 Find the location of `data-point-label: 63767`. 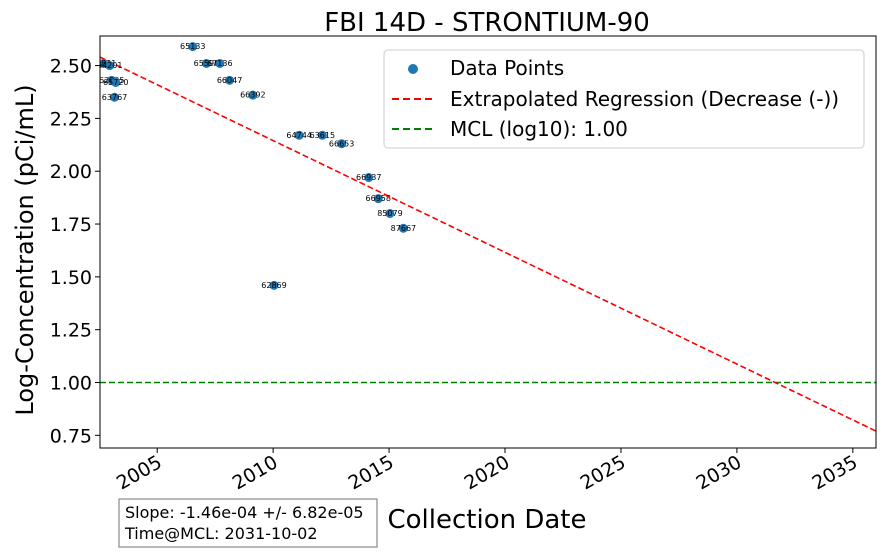

data-point-label: 63767 is located at coordinates (114, 97).